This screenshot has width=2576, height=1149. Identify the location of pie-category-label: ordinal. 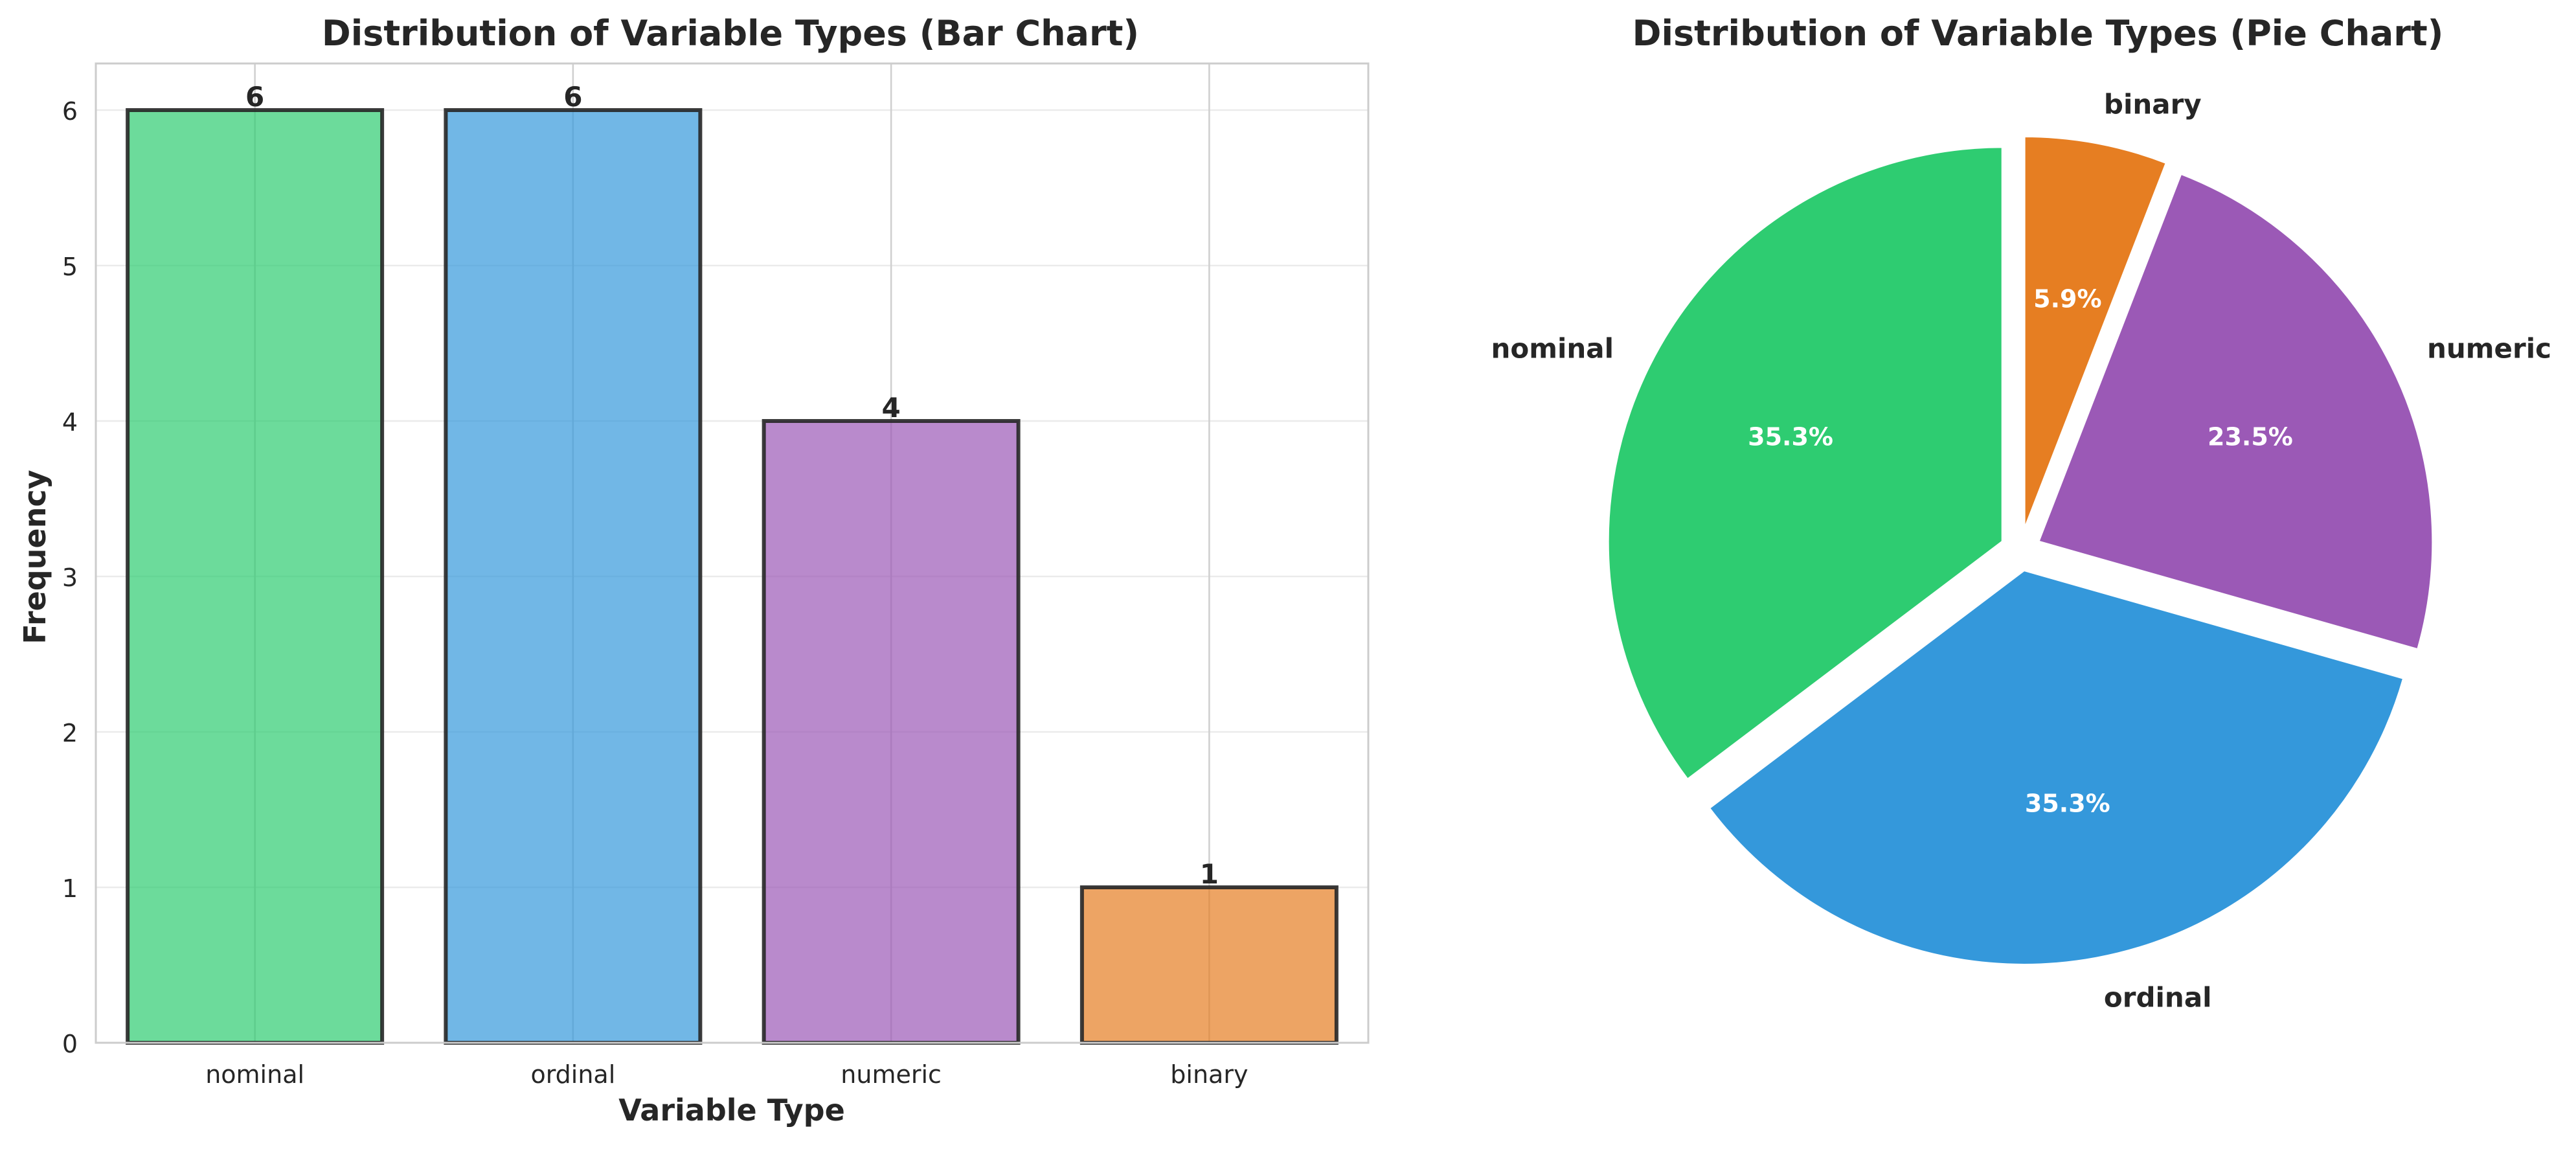
(2158, 998).